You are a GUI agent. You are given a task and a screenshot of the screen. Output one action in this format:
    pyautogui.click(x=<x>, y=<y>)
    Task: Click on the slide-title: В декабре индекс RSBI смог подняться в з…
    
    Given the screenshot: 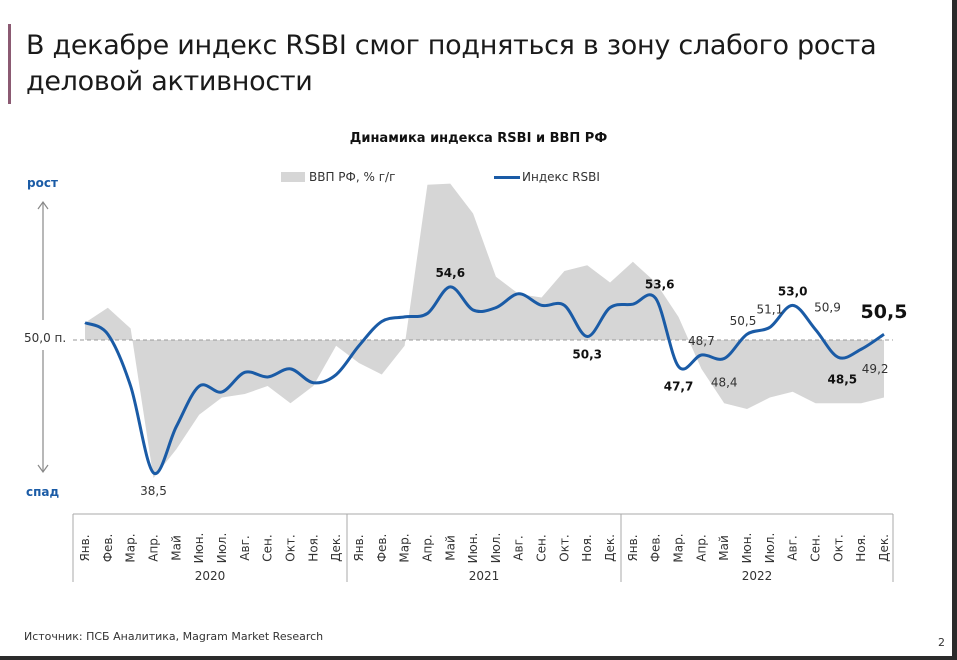 What is the action you would take?
    pyautogui.click(x=451, y=63)
    